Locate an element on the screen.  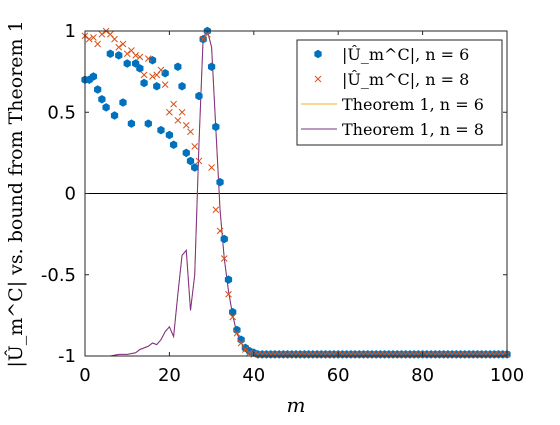
x-tick-label: 80 is located at coordinates (422, 375).